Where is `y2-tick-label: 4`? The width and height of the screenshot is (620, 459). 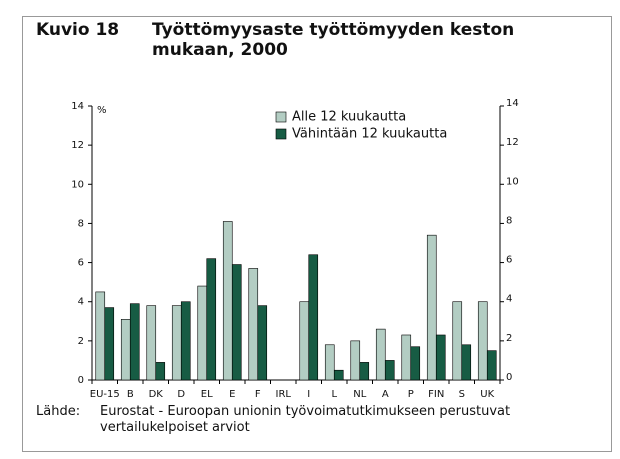
y2-tick-label: 4 is located at coordinates (509, 299).